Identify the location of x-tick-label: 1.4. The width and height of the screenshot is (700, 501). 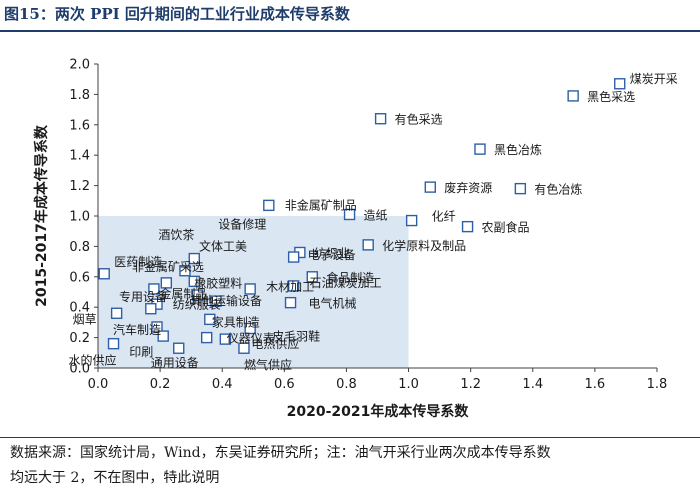
(532, 384).